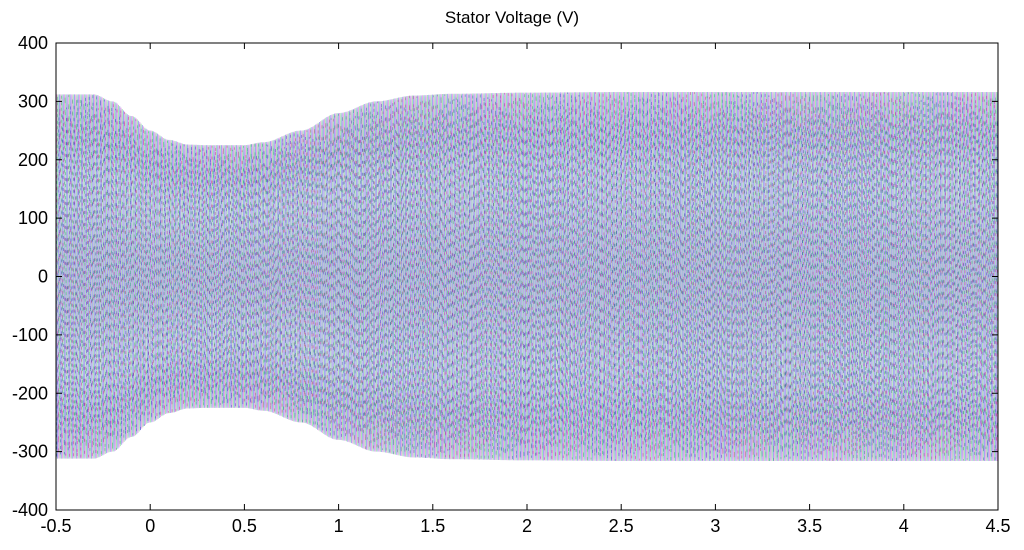 This screenshot has width=1024, height=550. What do you see at coordinates (33, 160) in the screenshot?
I see `y-tick-label: 200` at bounding box center [33, 160].